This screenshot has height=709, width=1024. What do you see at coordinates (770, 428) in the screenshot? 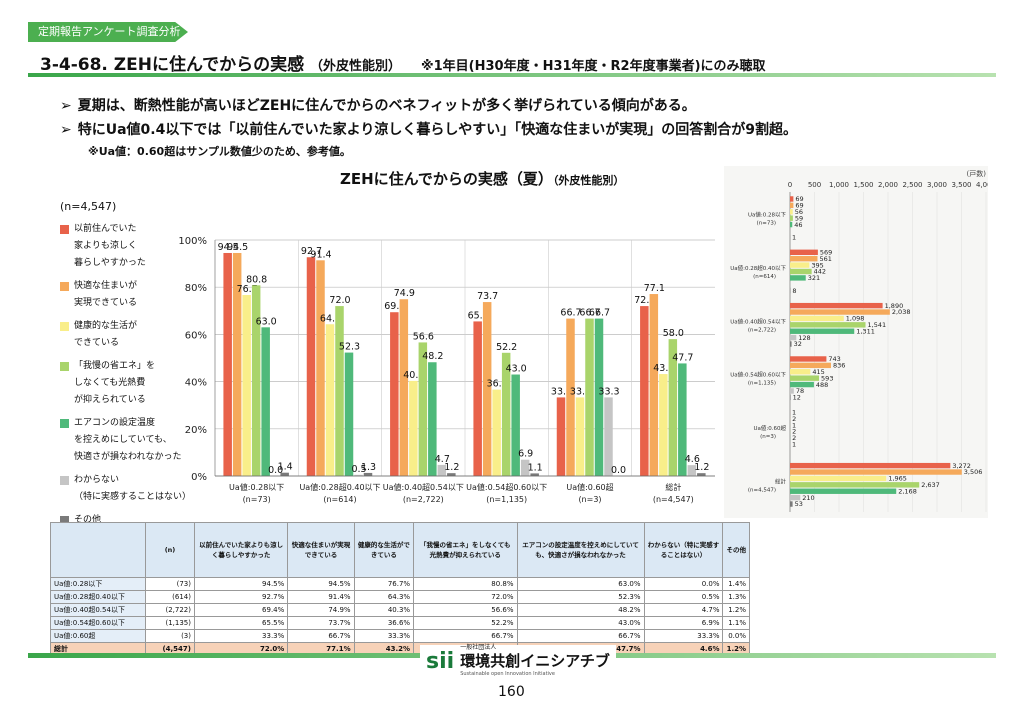
I see `category-label: Ua値:0.60超` at bounding box center [770, 428].